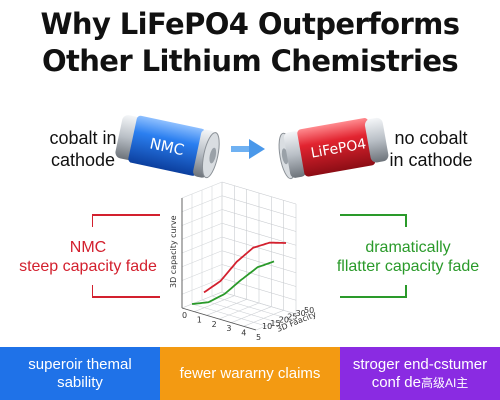  I want to click on front-tick-label: 5, so click(258, 336).